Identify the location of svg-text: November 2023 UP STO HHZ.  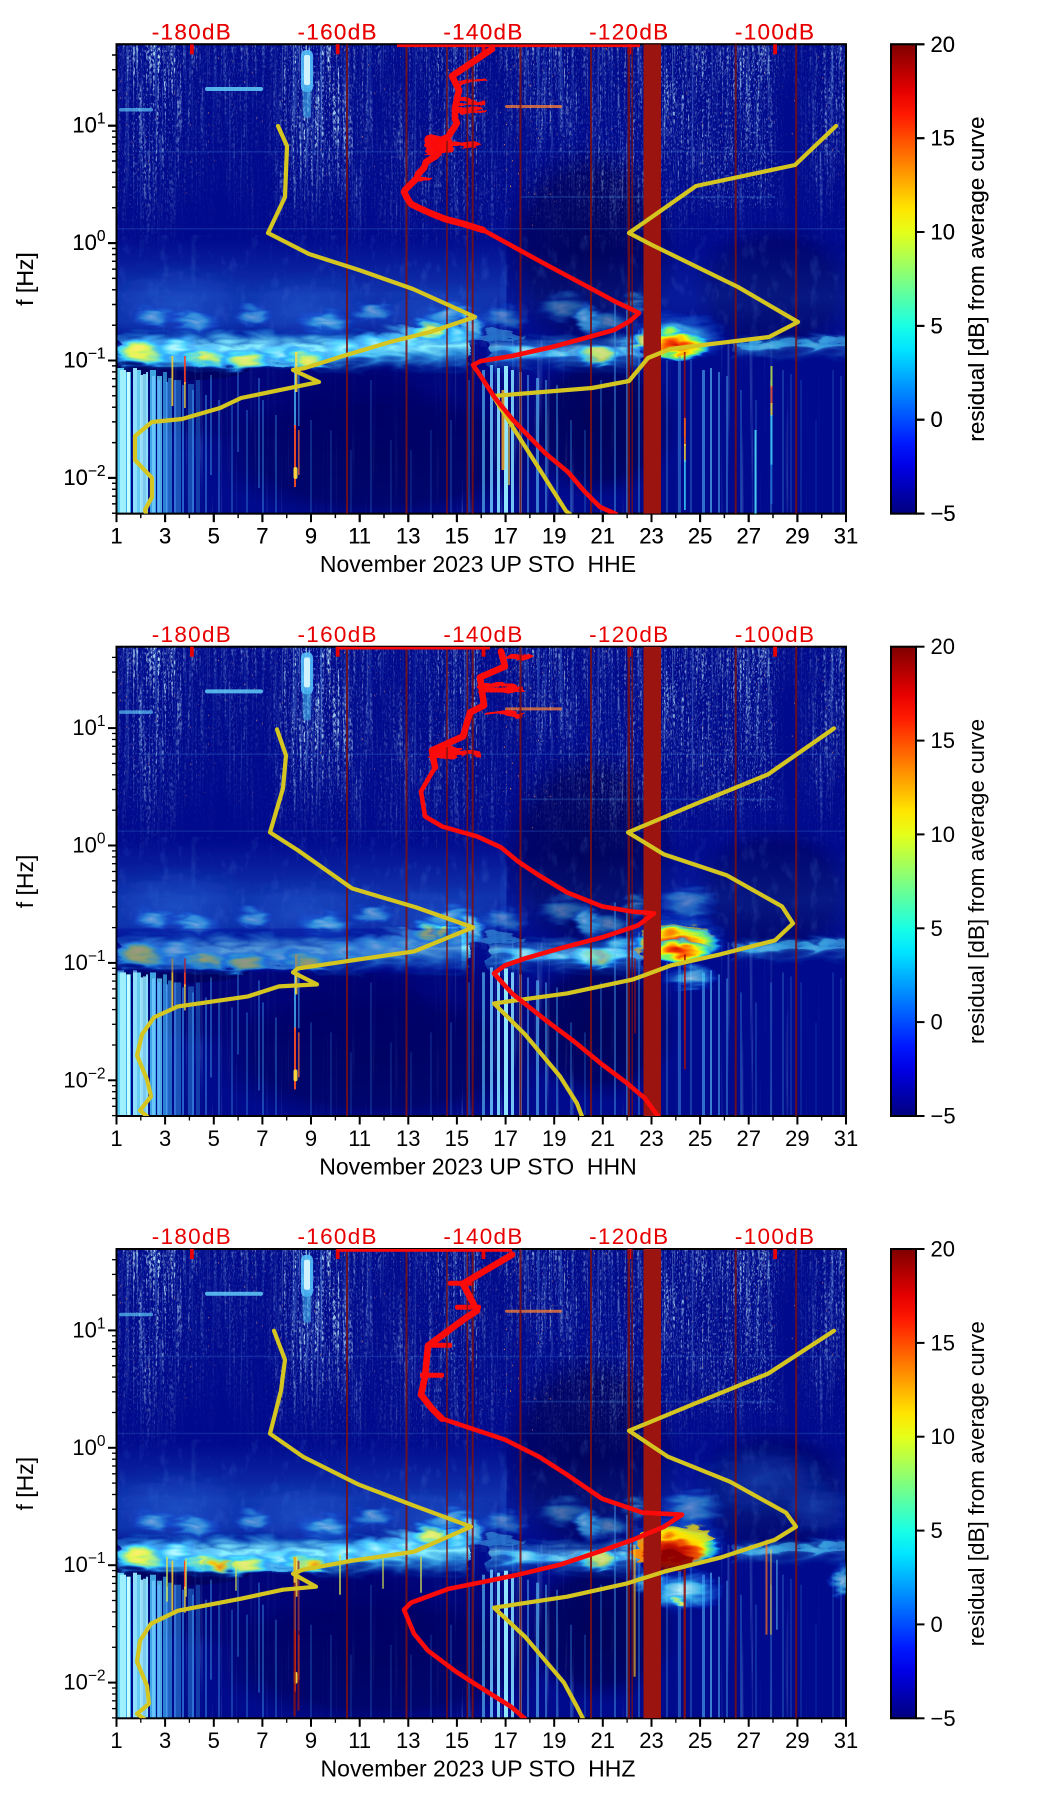
(478, 1769).